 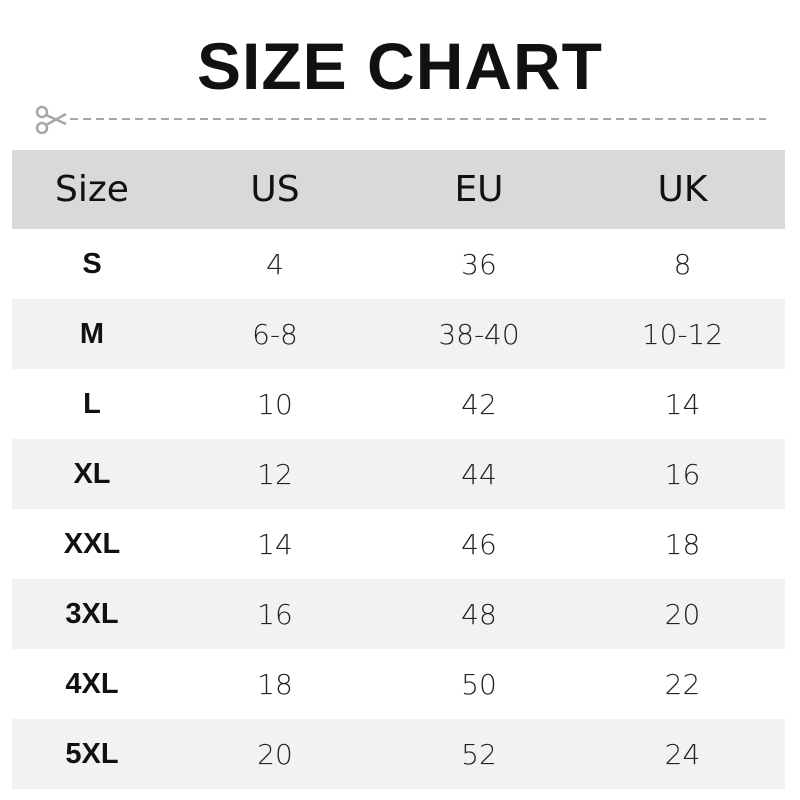 I want to click on header-us: US, so click(x=275, y=189).